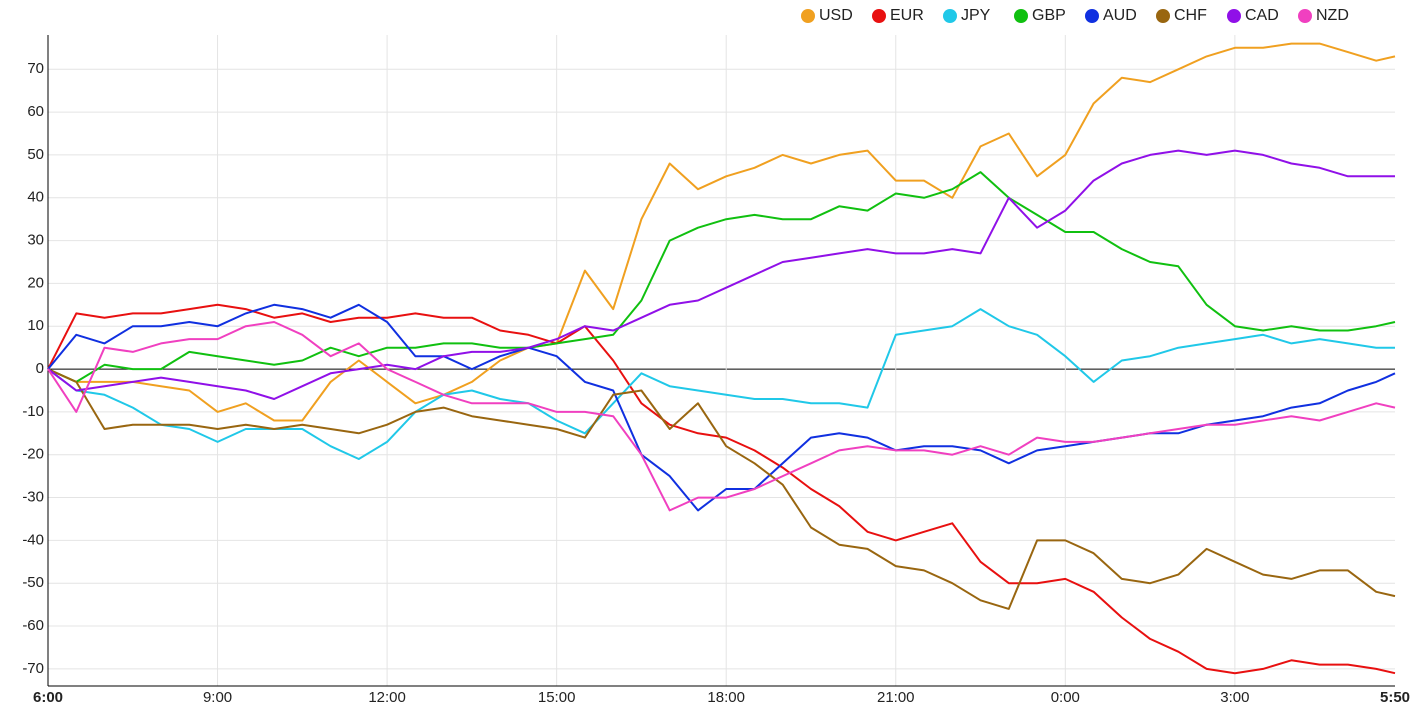  What do you see at coordinates (1120, 15) in the screenshot?
I see `legend-label: AUD` at bounding box center [1120, 15].